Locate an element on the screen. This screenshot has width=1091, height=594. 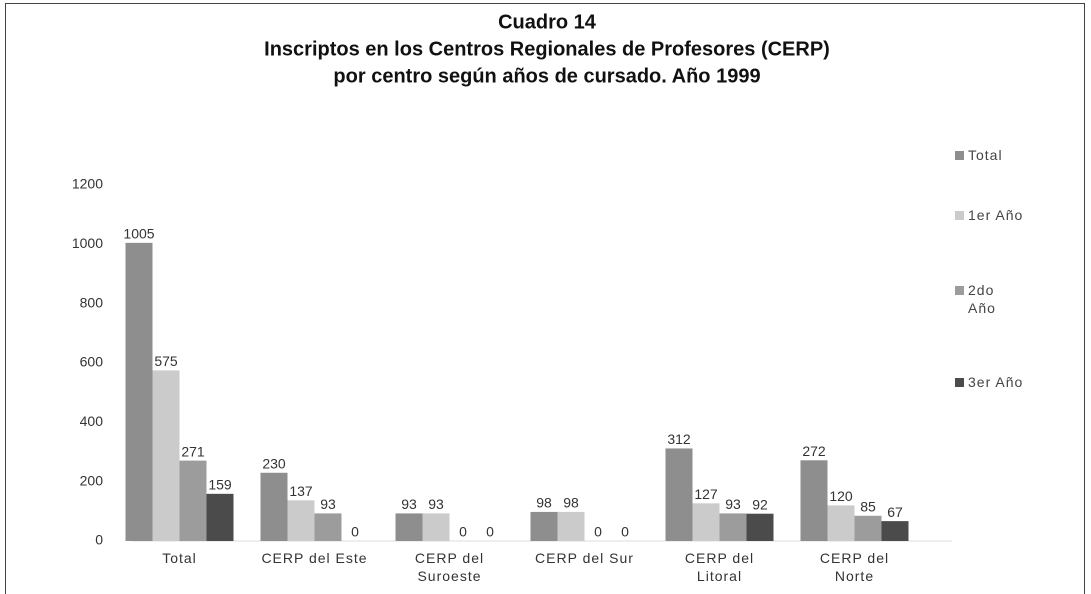
y-tick-label: 800 is located at coordinates (92, 302).